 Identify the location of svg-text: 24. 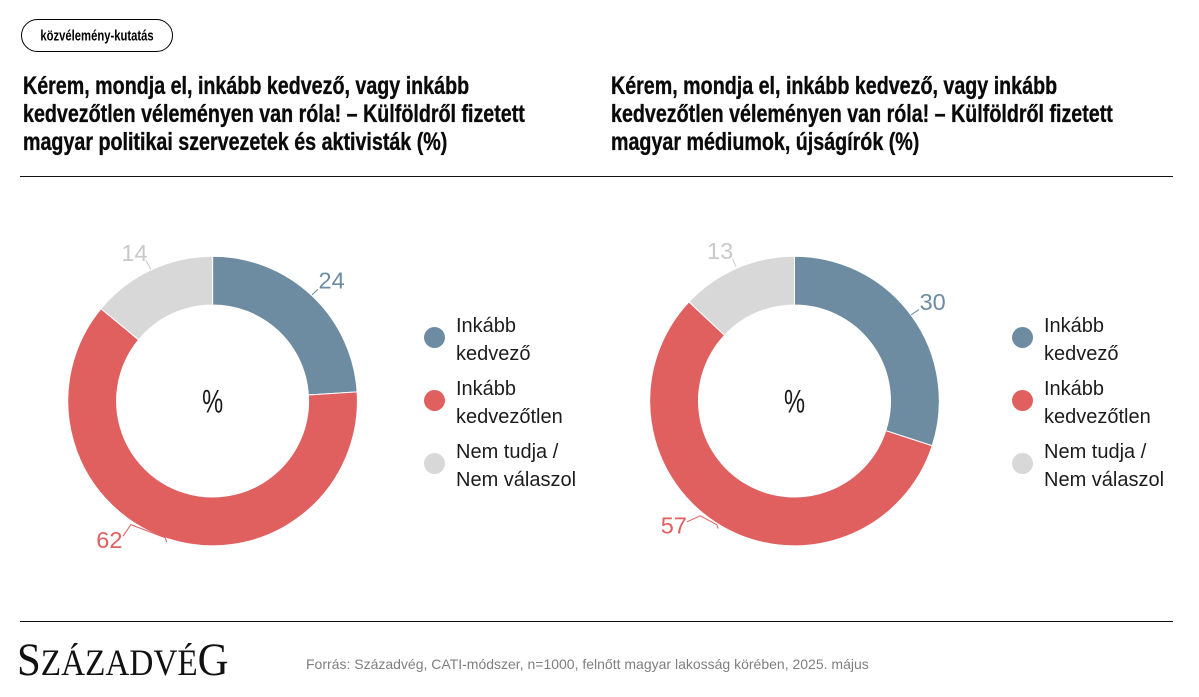
(332, 281).